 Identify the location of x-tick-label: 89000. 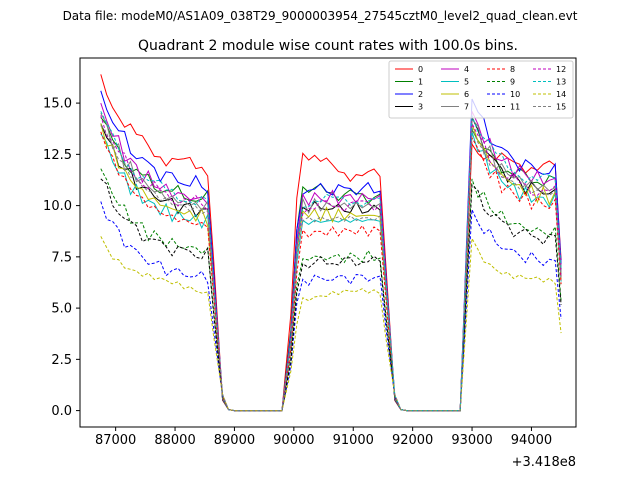
(234, 440).